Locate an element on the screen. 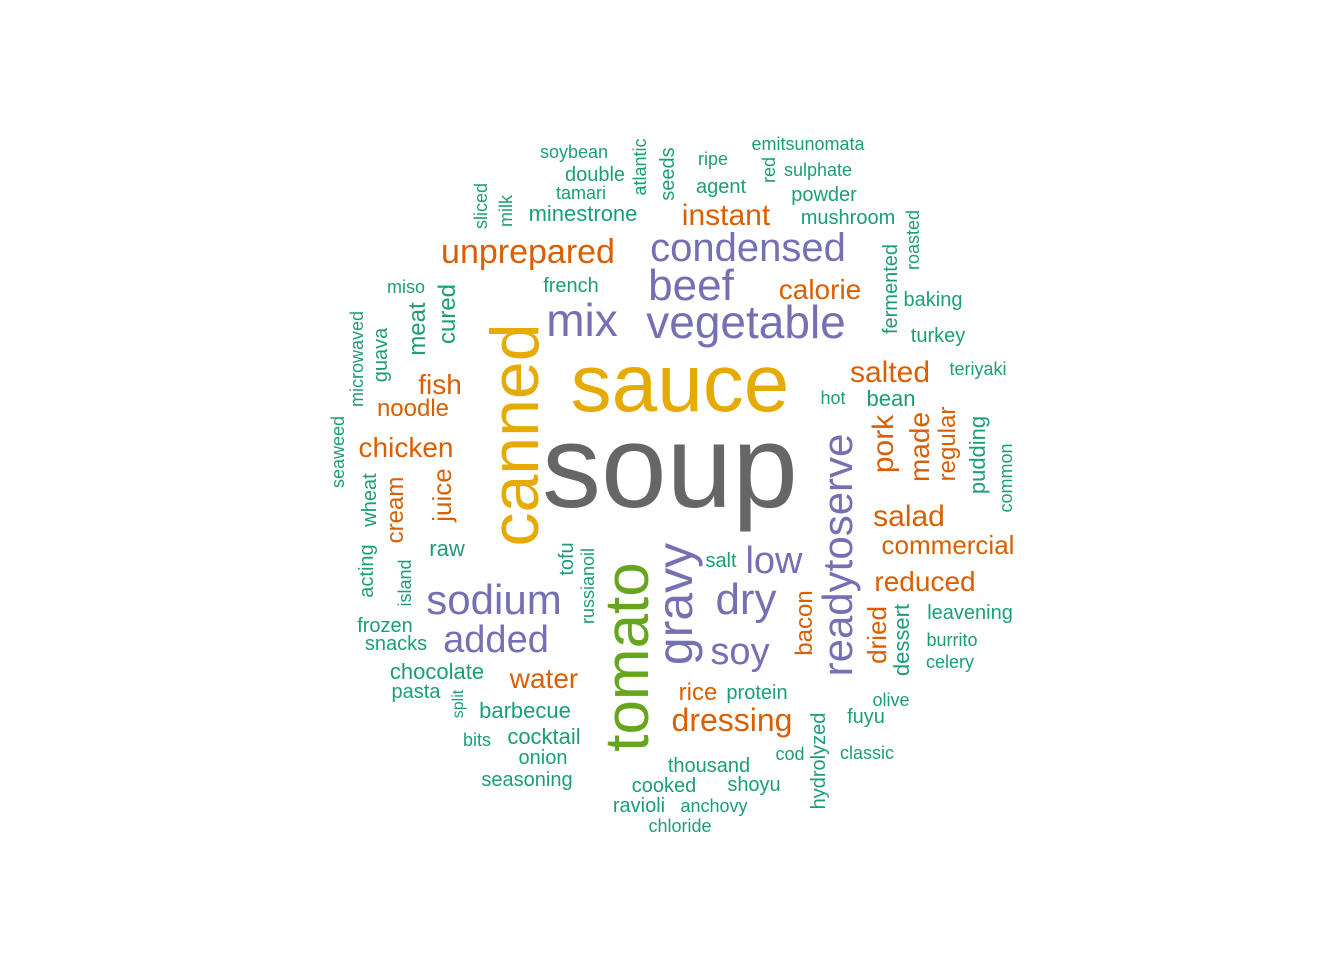 The width and height of the screenshot is (1344, 960). word-miso: miso is located at coordinates (406, 287).